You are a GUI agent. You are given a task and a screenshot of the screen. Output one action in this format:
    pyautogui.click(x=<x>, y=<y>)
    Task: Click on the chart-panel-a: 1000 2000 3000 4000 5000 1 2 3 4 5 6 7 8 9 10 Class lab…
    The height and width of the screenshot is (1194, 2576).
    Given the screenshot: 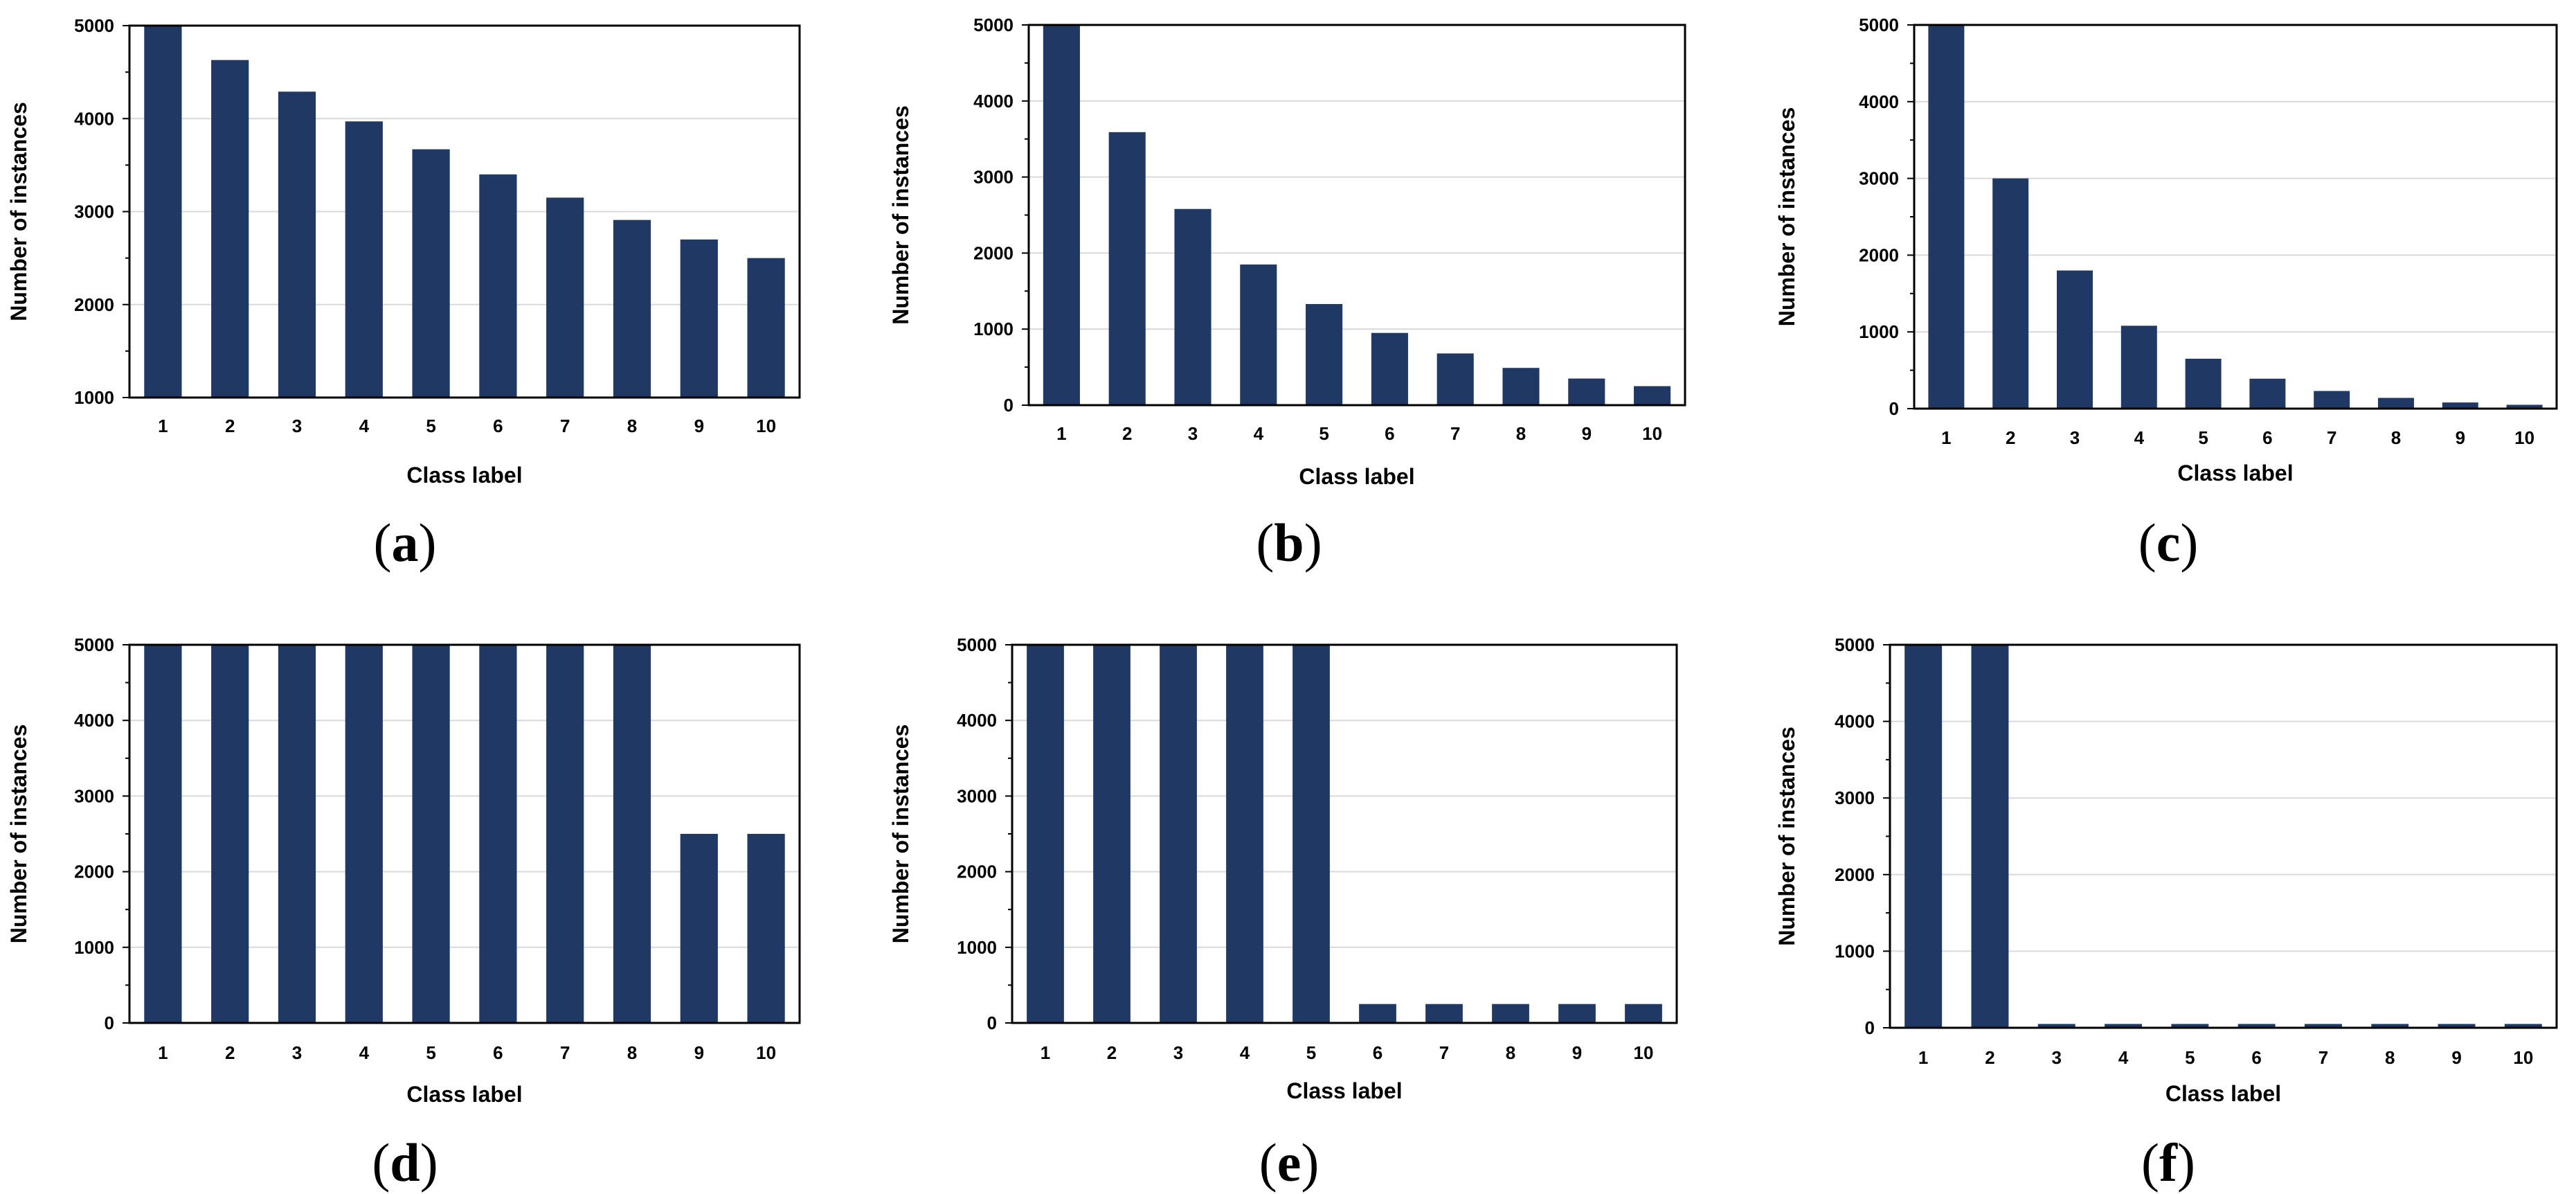 What is the action you would take?
    pyautogui.click(x=404, y=294)
    